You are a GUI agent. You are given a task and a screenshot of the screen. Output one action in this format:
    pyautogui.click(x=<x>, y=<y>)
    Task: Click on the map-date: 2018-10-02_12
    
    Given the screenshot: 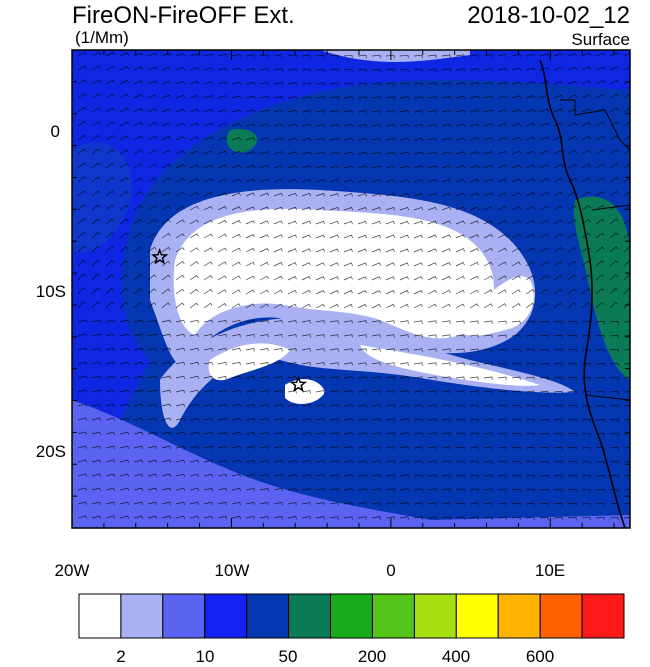 What is the action you would take?
    pyautogui.click(x=548, y=15)
    